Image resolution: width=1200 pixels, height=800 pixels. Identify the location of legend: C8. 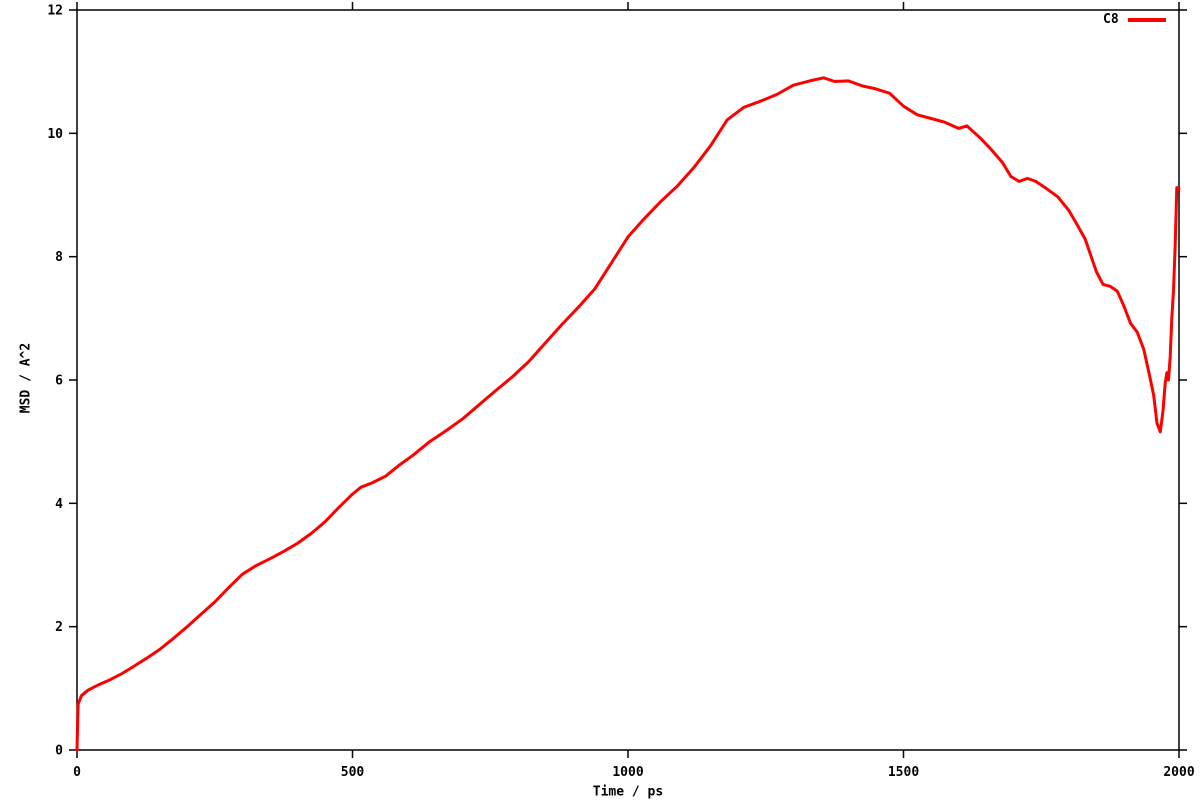
(1134, 19).